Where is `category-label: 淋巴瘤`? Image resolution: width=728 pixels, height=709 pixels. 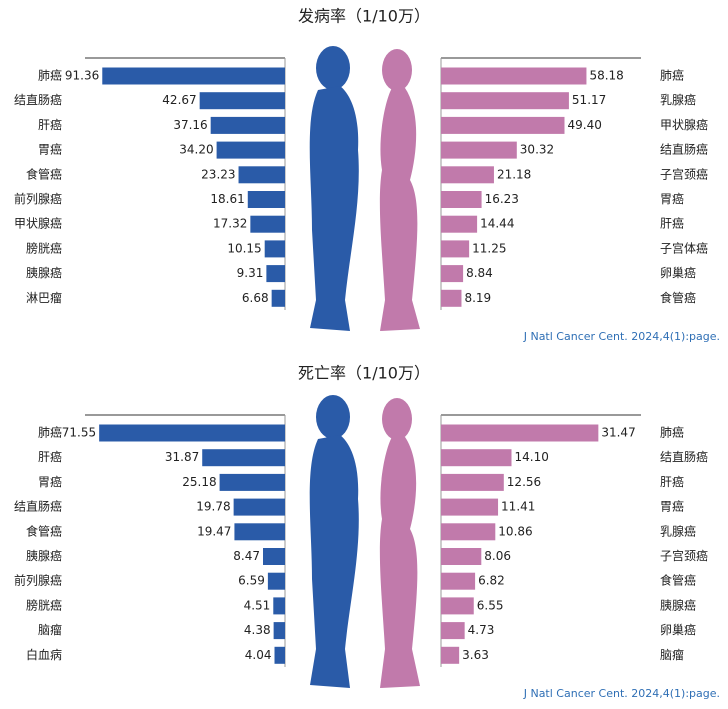
category-label: 淋巴瘤 is located at coordinates (44, 297).